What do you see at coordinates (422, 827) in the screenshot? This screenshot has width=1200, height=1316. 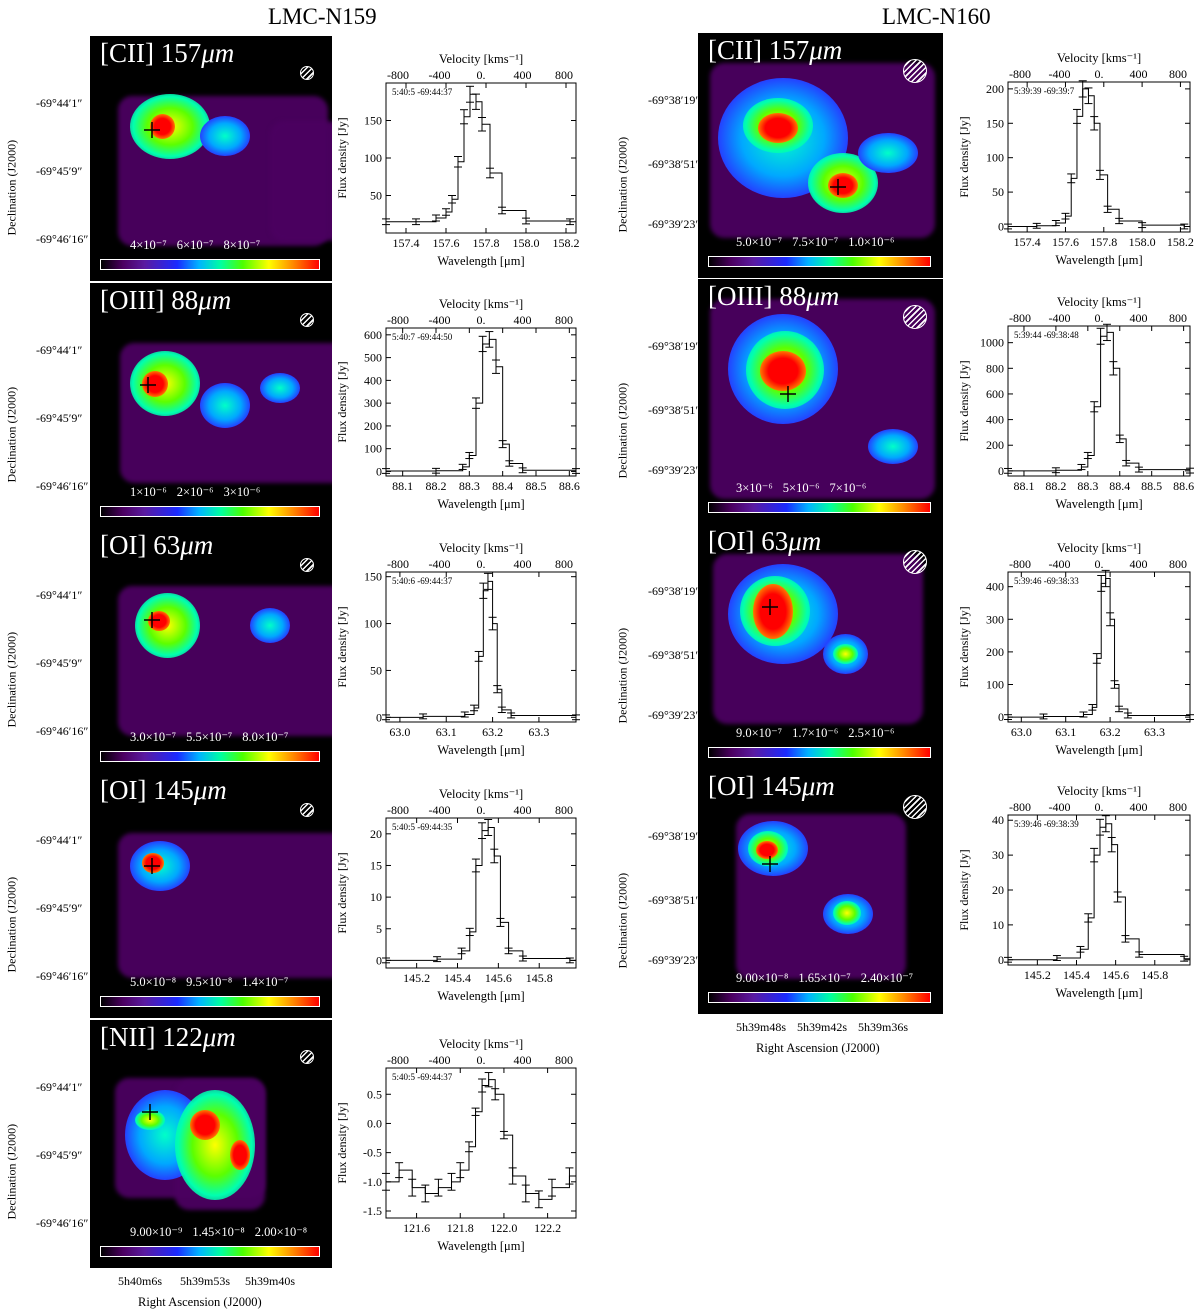 I see `spectrum-position-annotation: 5:40:5 -69:44:35` at bounding box center [422, 827].